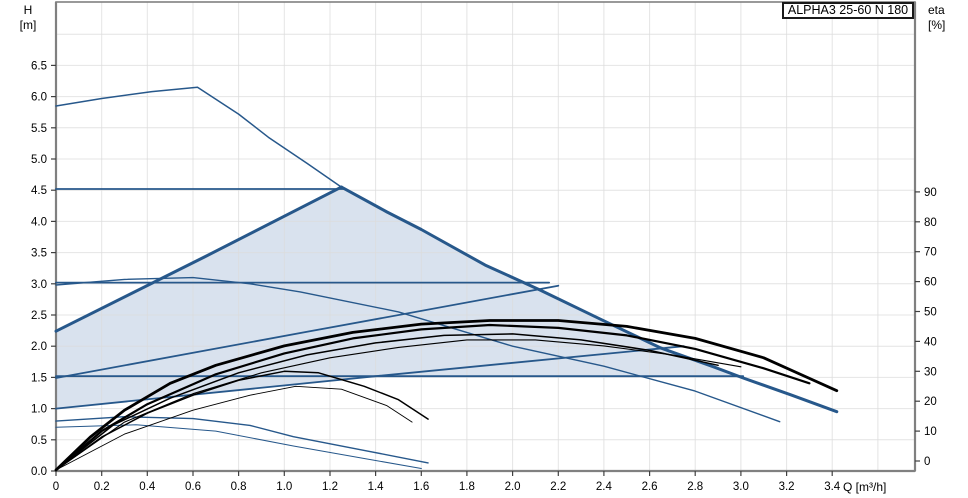 This screenshot has height=498, width=968. What do you see at coordinates (930, 253) in the screenshot?
I see `right-axis-tick-label: 70` at bounding box center [930, 253].